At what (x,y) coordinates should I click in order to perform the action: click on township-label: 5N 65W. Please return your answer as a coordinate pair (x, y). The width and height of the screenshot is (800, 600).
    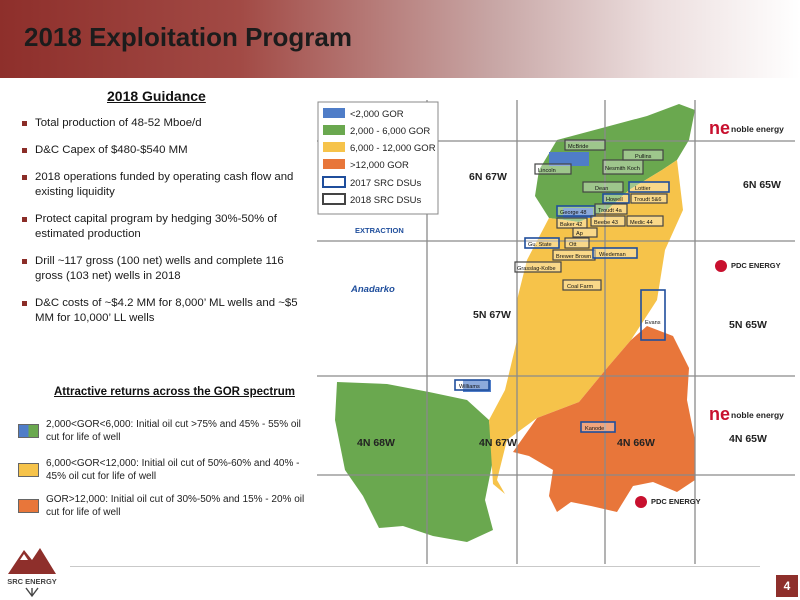
    Looking at the image, I should click on (748, 325).